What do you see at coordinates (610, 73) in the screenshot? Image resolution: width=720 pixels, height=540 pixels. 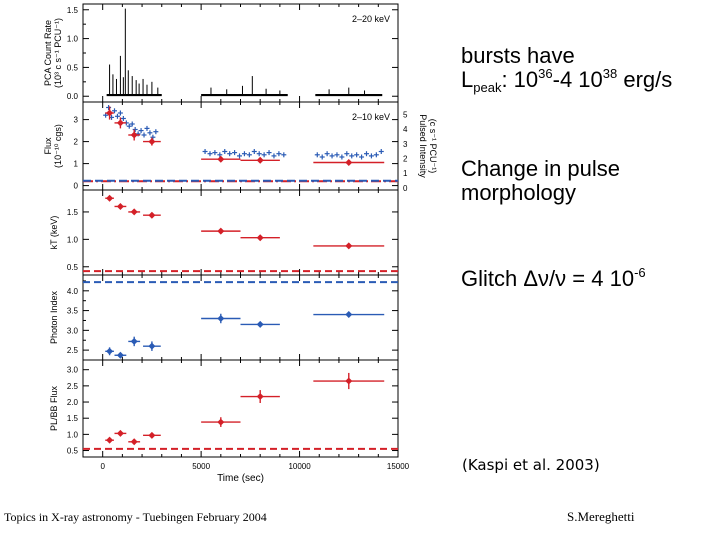 I see `lpeak-exp-2: 38` at bounding box center [610, 73].